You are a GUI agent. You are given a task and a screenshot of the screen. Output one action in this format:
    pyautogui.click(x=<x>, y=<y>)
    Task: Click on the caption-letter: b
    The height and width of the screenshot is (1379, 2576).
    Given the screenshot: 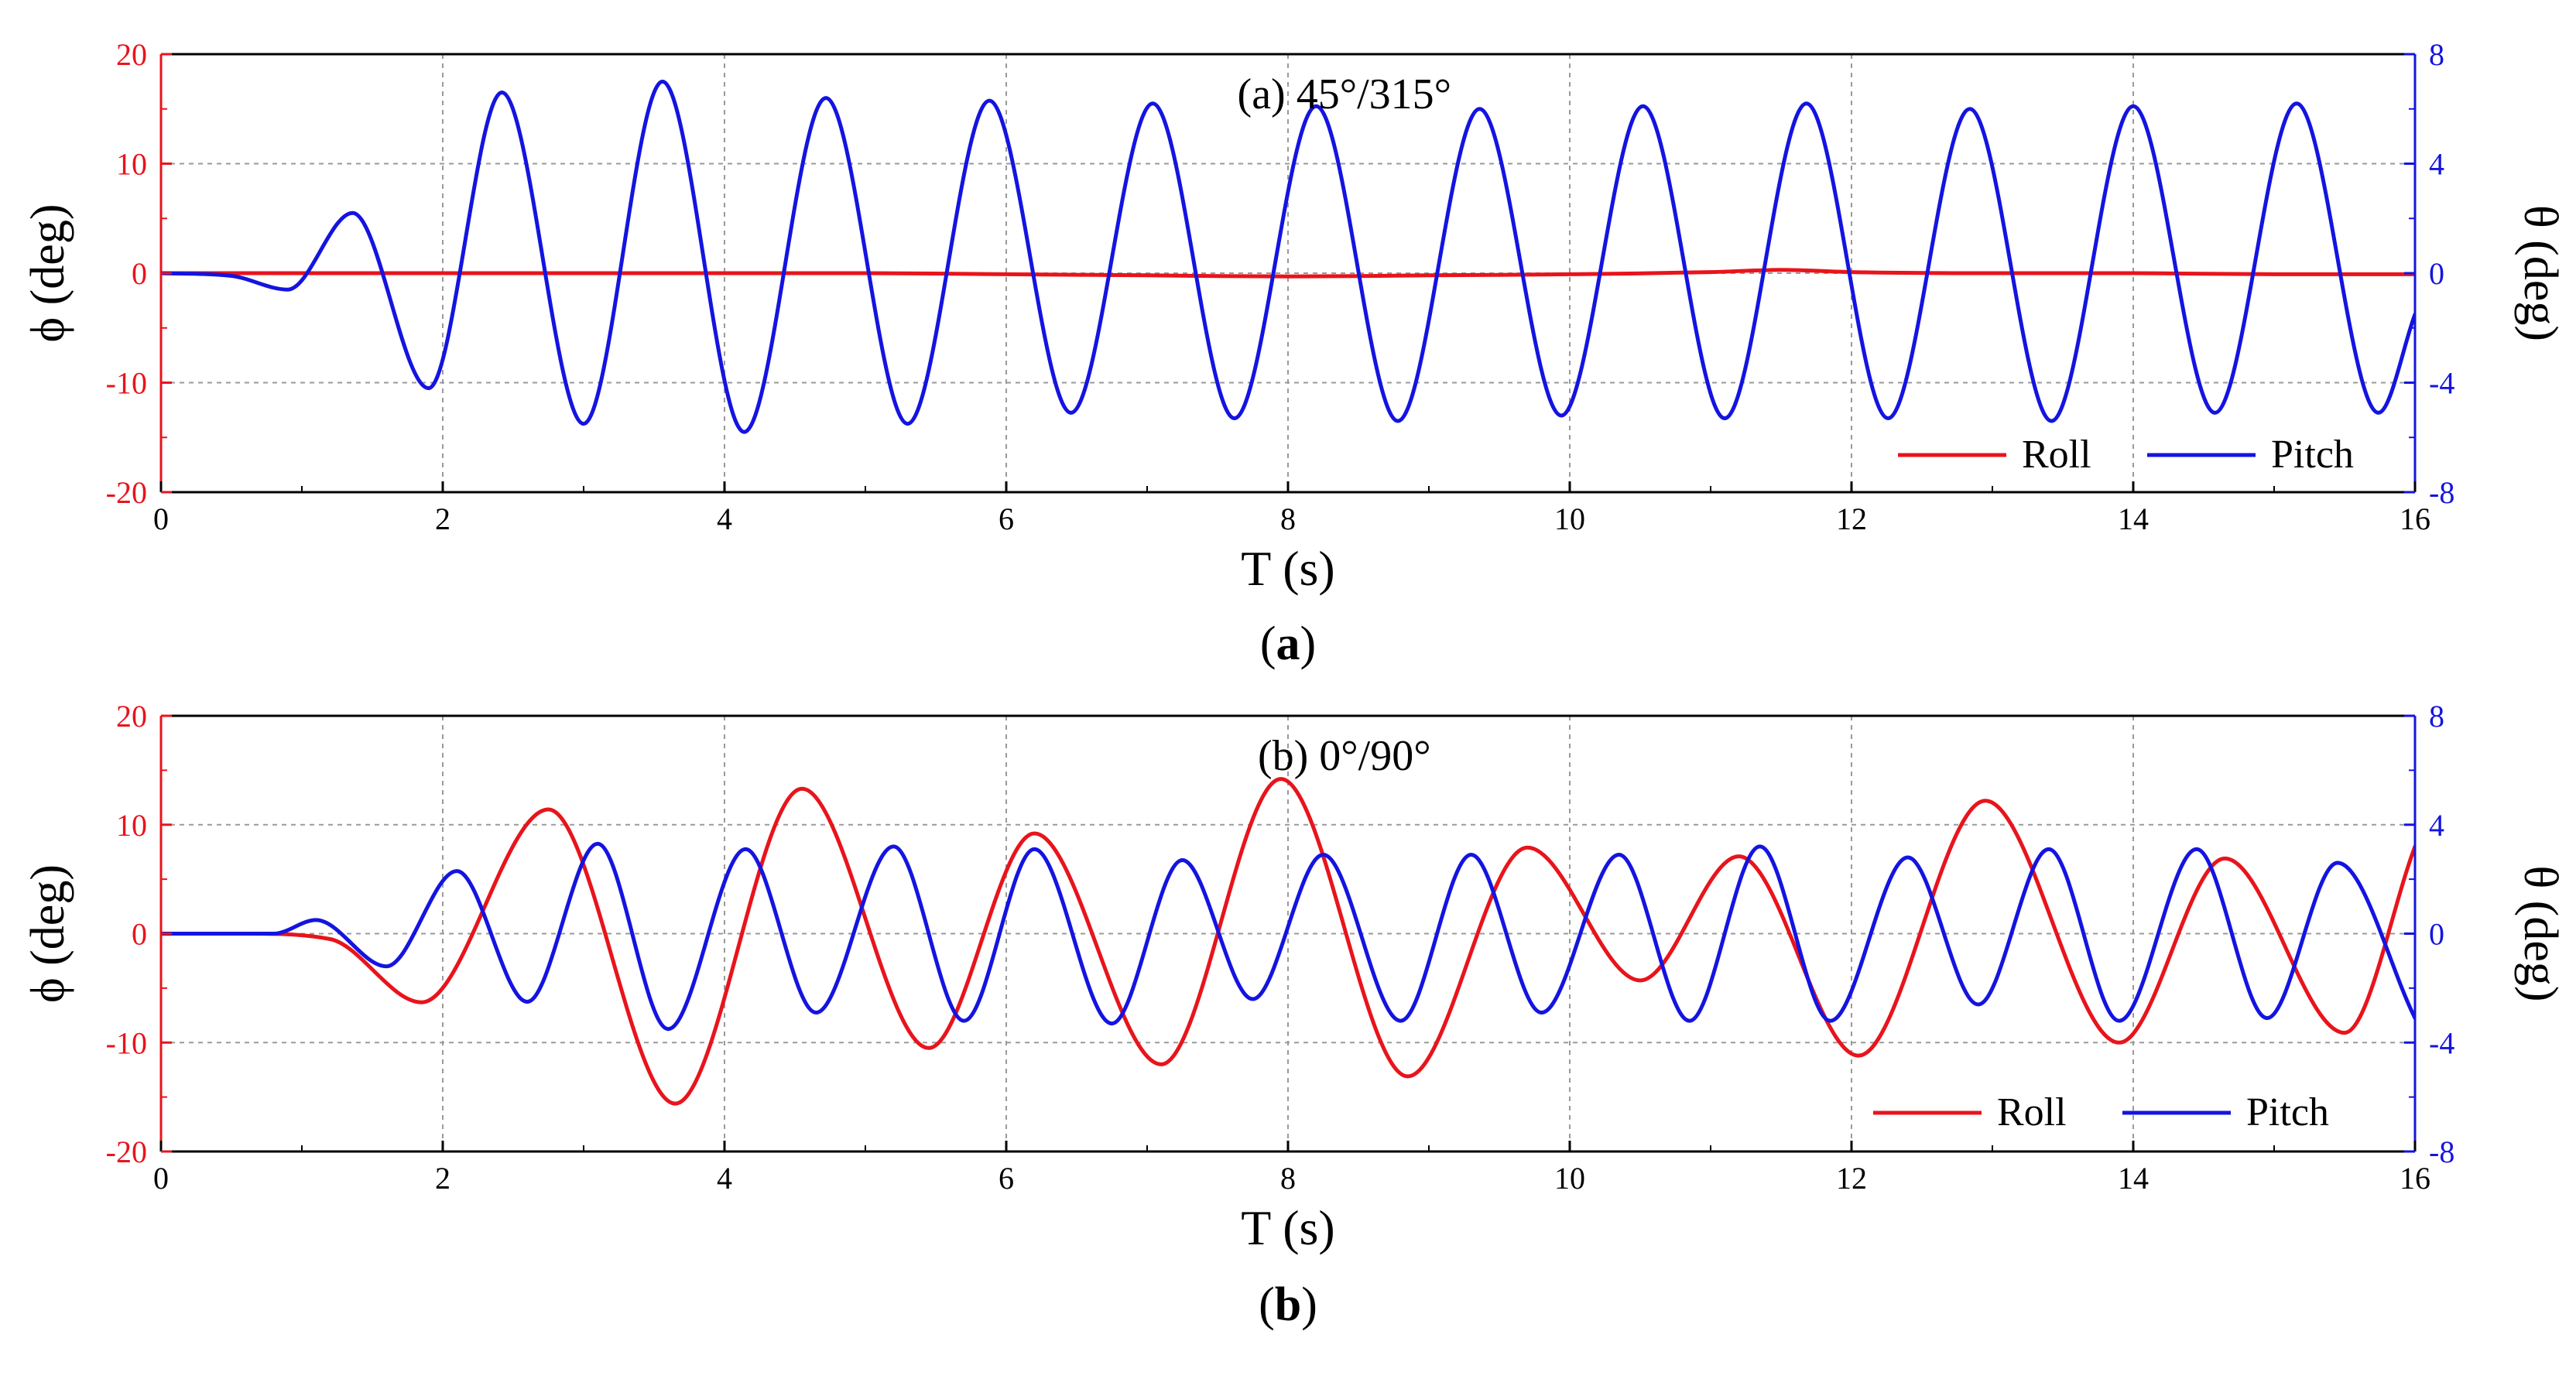 What is the action you would take?
    pyautogui.click(x=1288, y=1304)
    